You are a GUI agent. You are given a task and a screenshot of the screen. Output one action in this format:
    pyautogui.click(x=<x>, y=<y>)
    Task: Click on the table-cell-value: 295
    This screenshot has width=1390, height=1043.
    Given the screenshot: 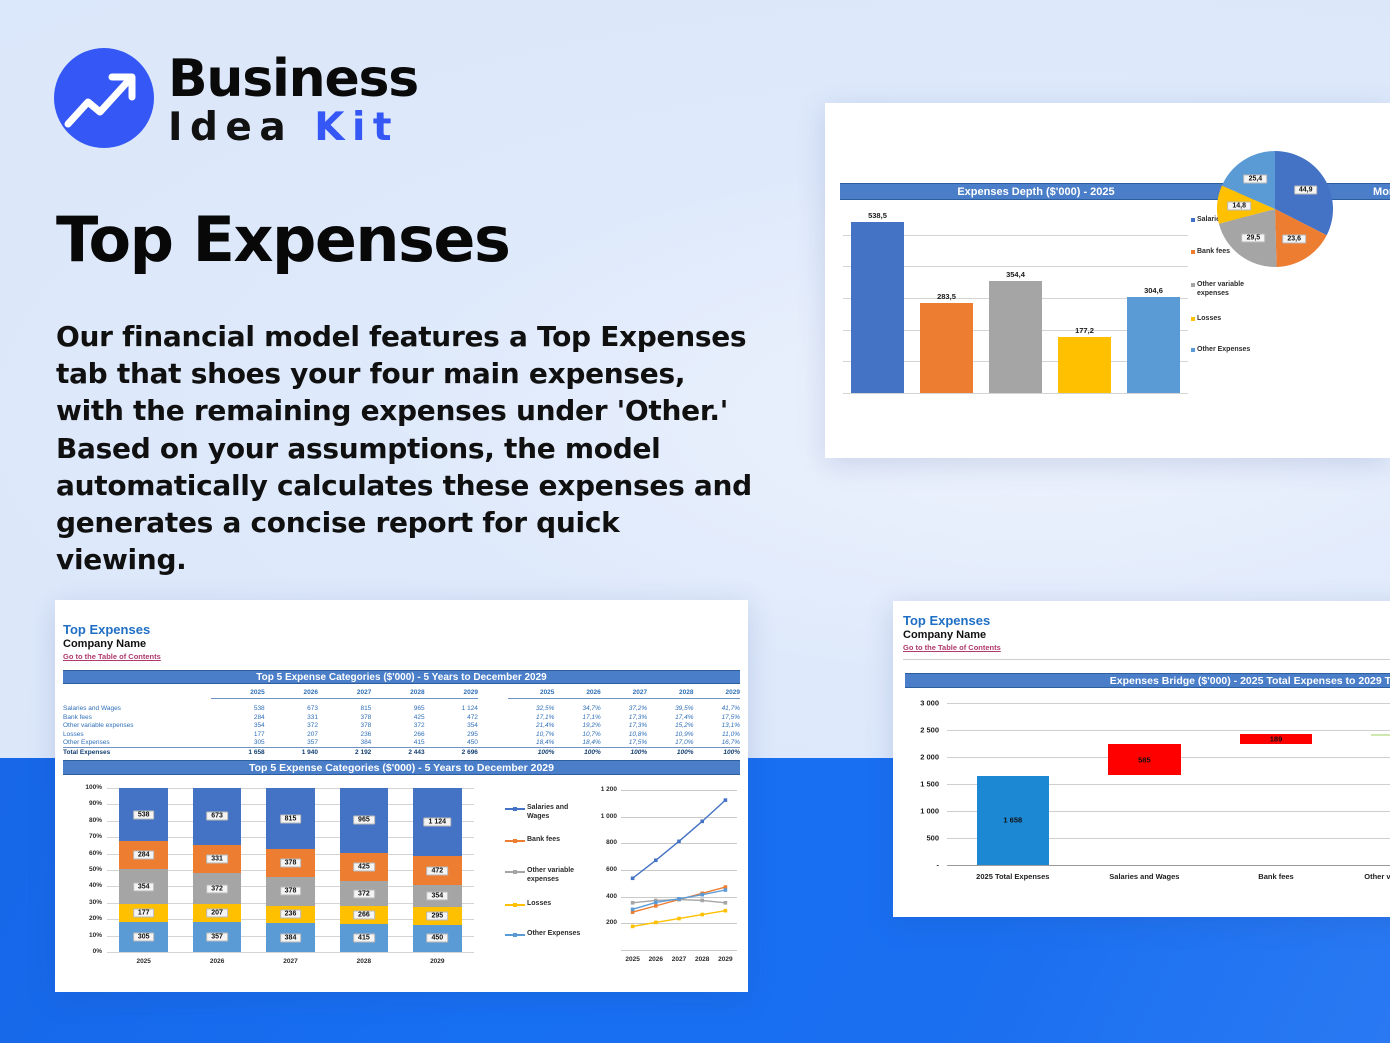 What is the action you would take?
    pyautogui.click(x=472, y=734)
    